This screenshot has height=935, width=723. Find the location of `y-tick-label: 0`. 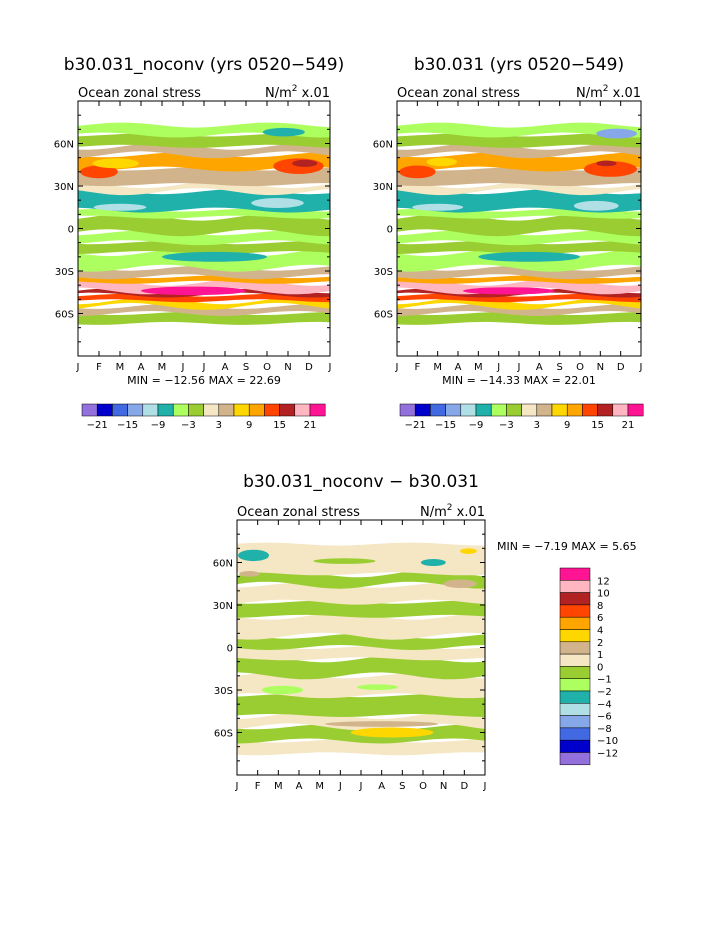

y-tick-label: 0 is located at coordinates (230, 649).